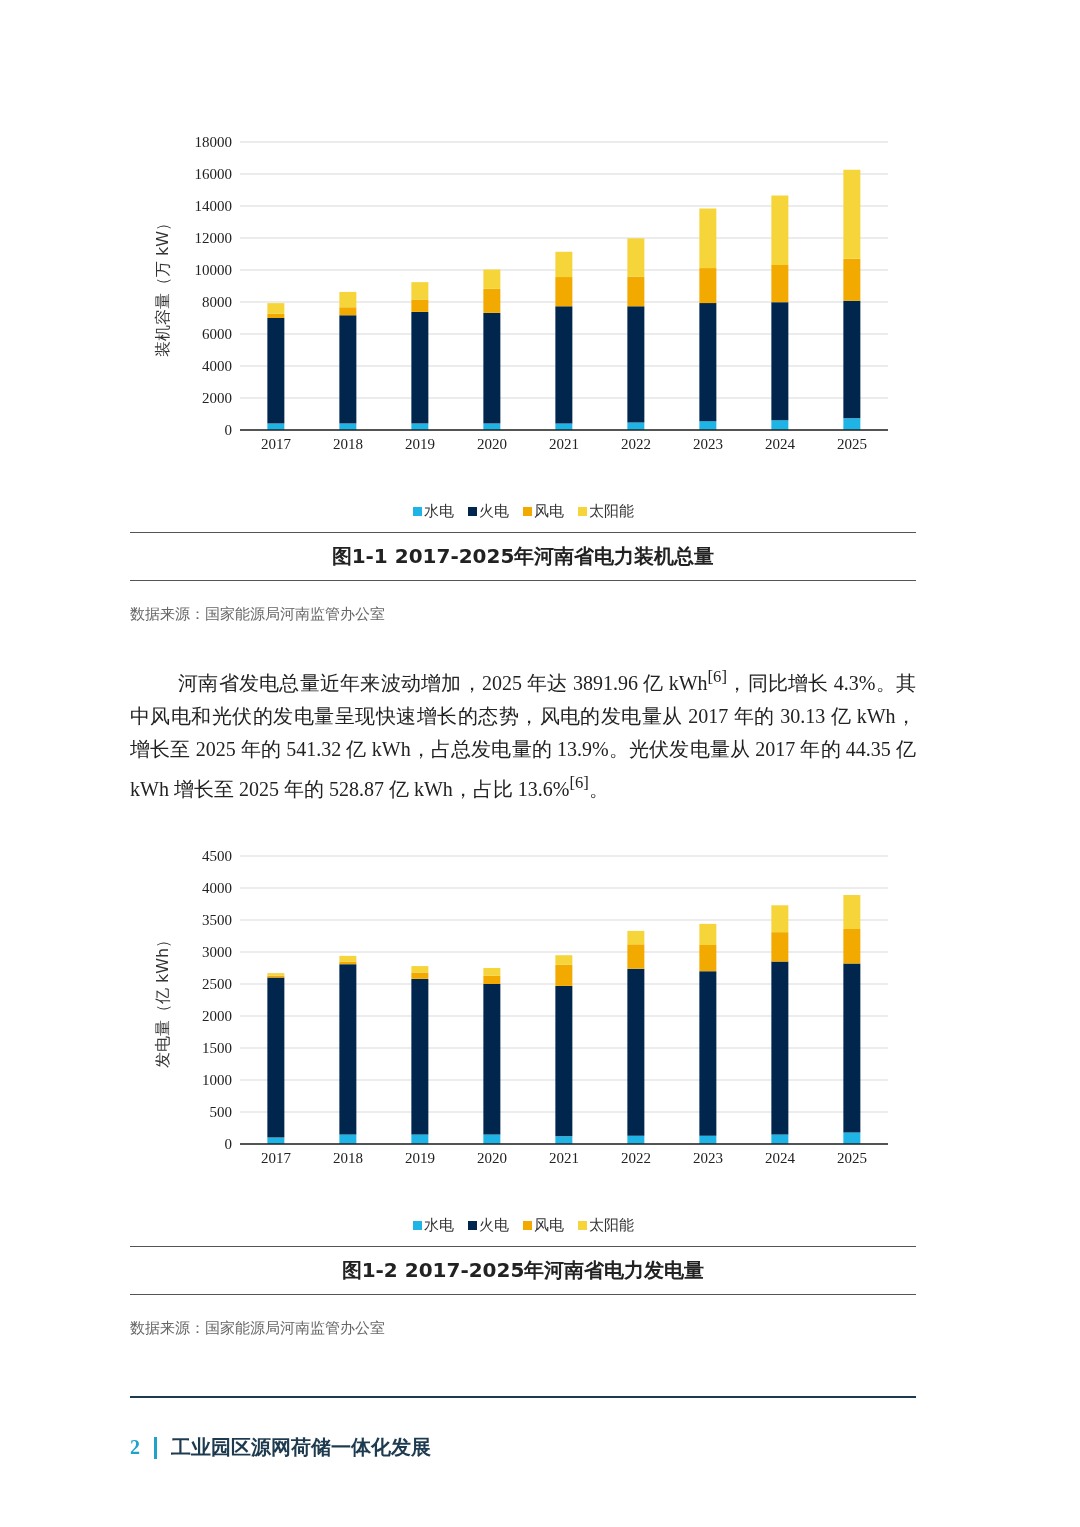 Image resolution: width=1080 pixels, height=1527 pixels. Describe the element at coordinates (213, 142) in the screenshot. I see `y-tick-label: 18000` at that location.